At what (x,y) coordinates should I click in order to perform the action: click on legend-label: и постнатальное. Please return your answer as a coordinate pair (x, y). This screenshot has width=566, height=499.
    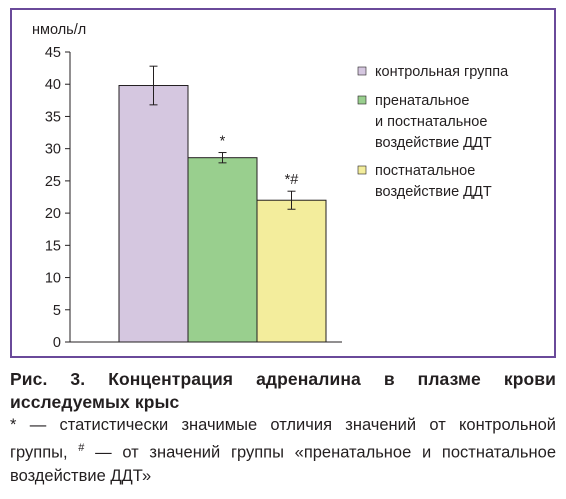
    Looking at the image, I should click on (431, 122).